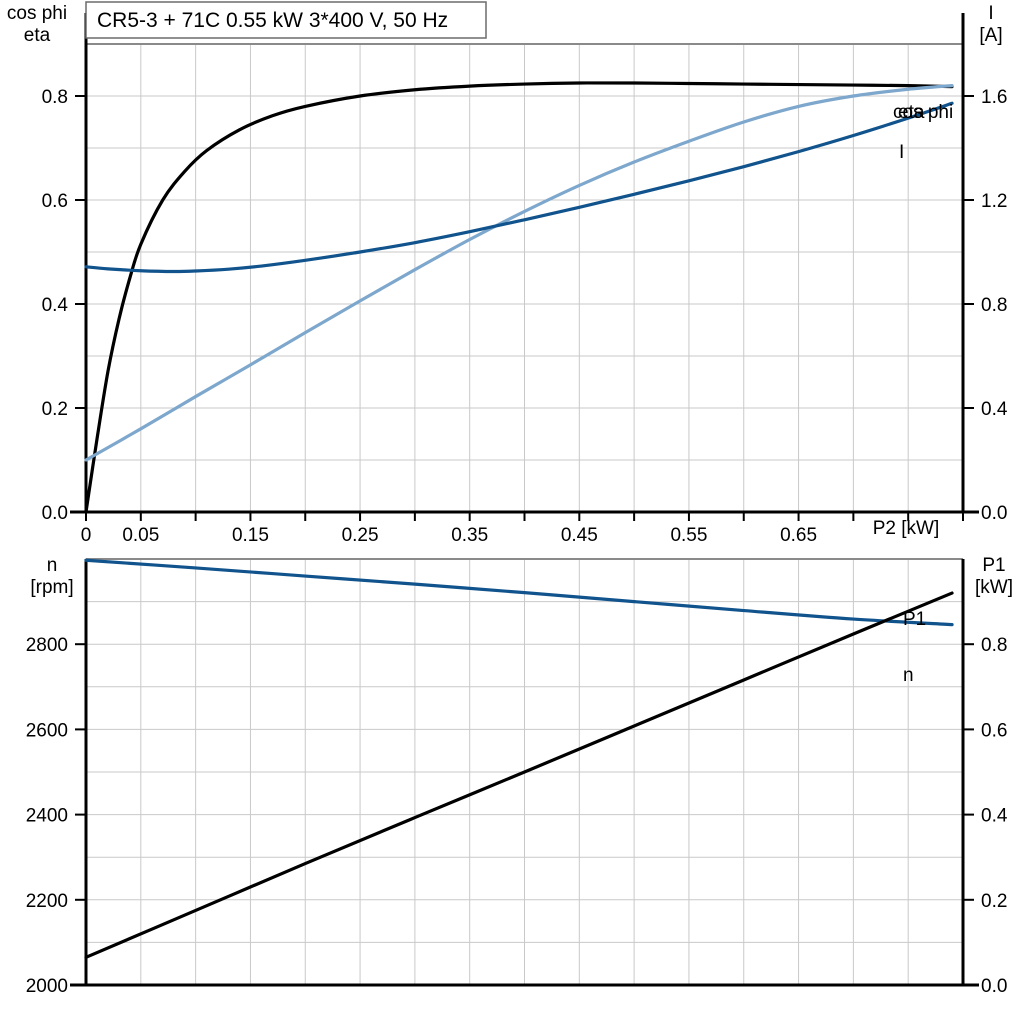  Describe the element at coordinates (47, 986) in the screenshot. I see `y-tick-label-left: 2000` at that location.